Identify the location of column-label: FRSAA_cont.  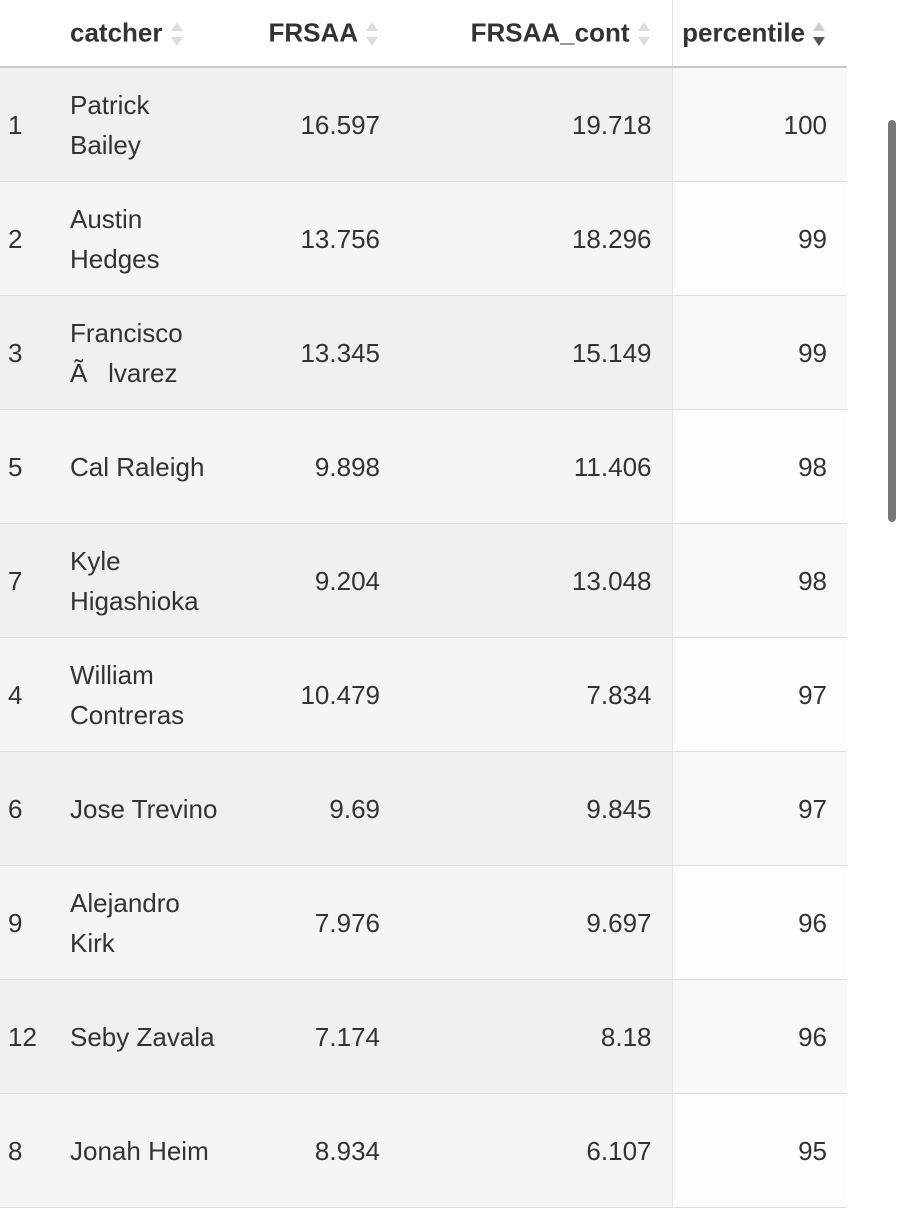
(550, 33).